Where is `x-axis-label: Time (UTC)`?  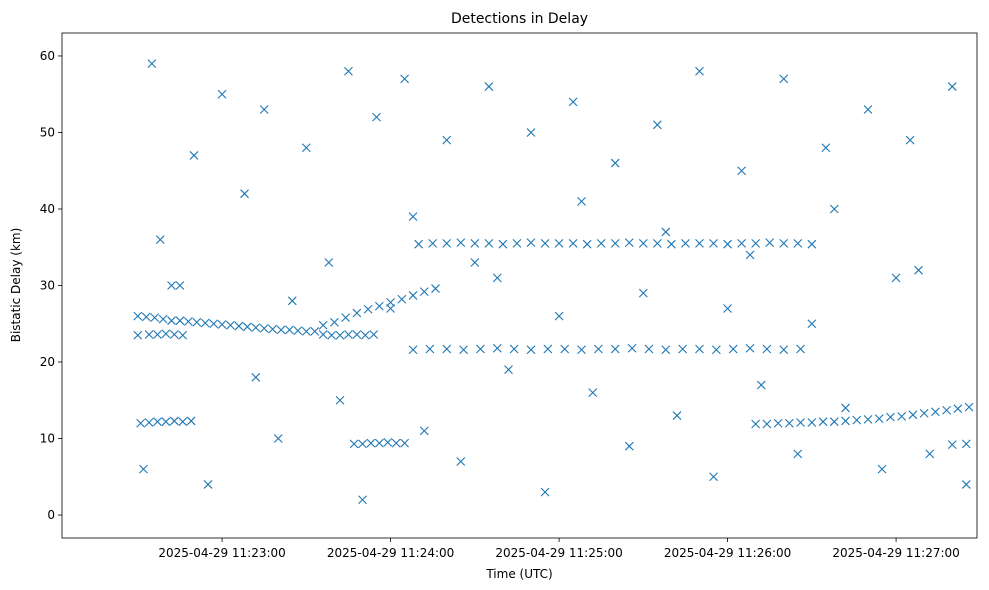
x-axis-label: Time (UTC) is located at coordinates (518, 574).